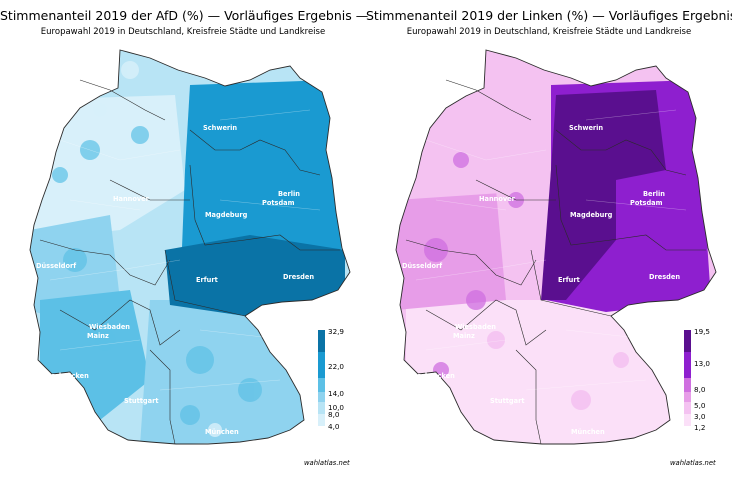 This screenshot has width=732, height=488. Describe the element at coordinates (255, 275) in the screenshot. I see `region-saxony-thuringia` at that location.